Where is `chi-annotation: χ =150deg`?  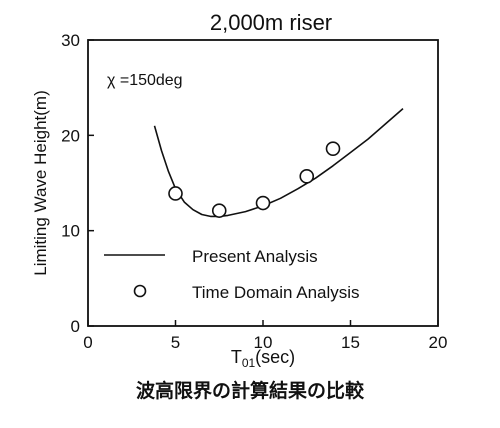 chi-annotation: χ =150deg is located at coordinates (145, 80).